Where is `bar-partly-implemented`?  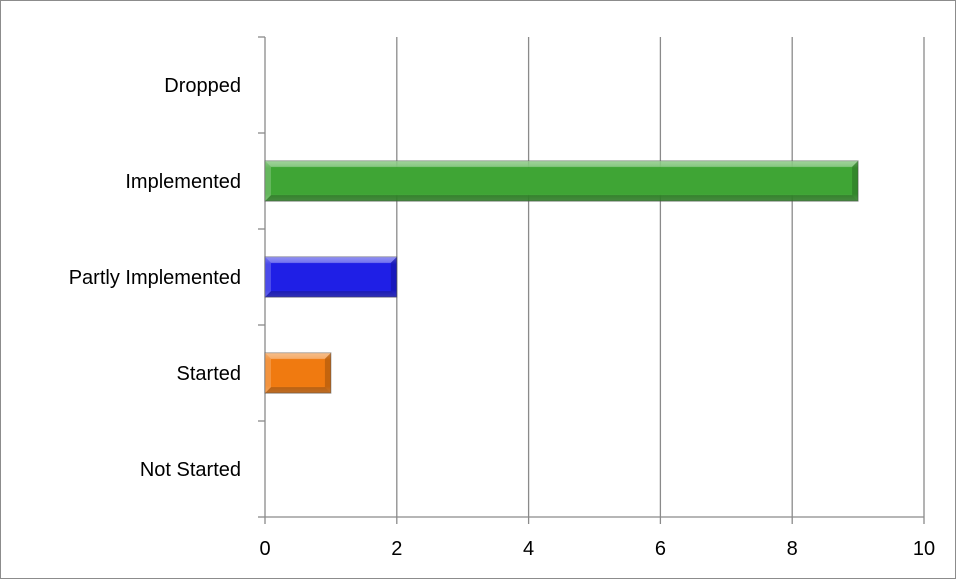 bar-partly-implemented is located at coordinates (331, 277).